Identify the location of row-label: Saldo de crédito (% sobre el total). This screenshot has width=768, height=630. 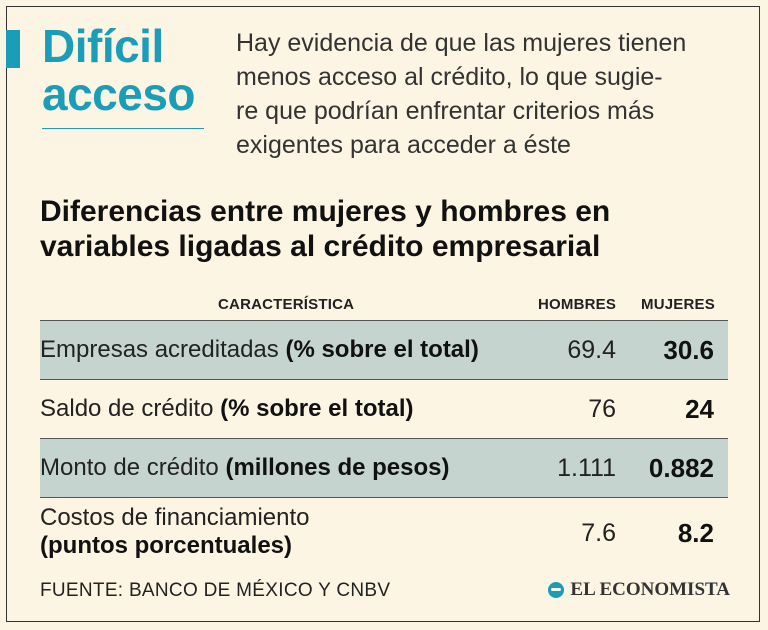
(226, 409).